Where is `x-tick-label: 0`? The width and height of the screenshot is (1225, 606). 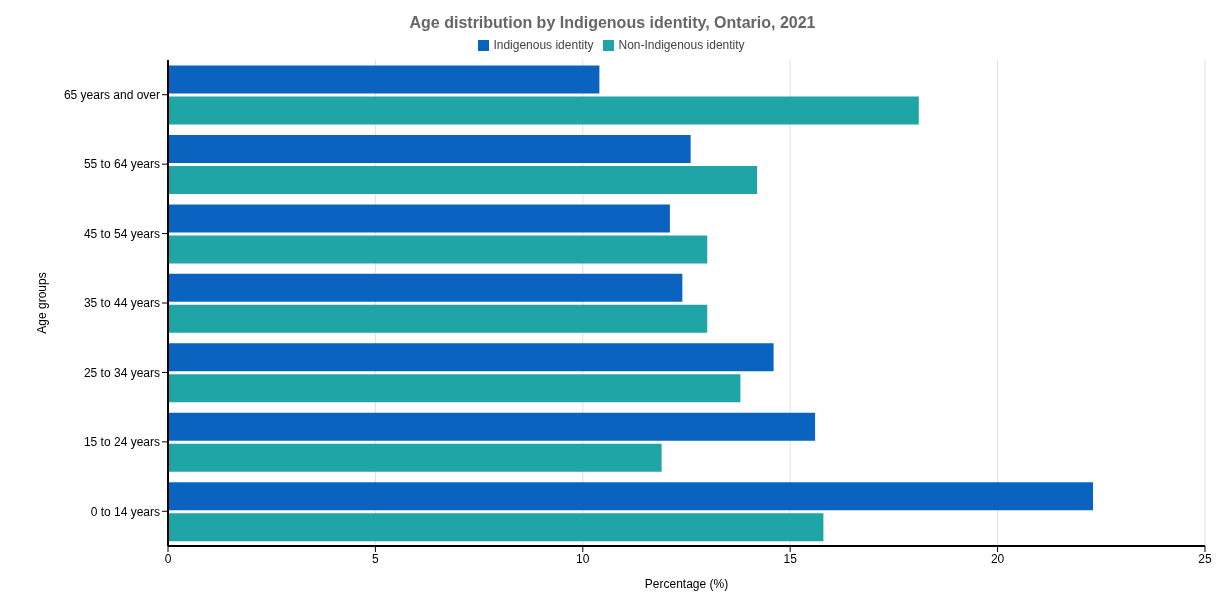
x-tick-label: 0 is located at coordinates (168, 558).